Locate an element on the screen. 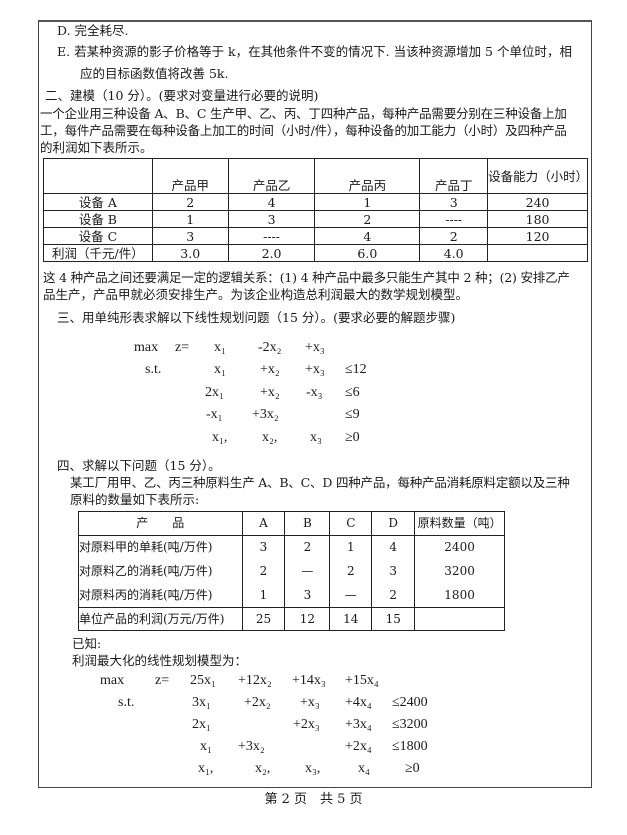 The image size is (627, 835). table-row: 对原料乙的消耗(吨/万件) 2—2 3 3200 is located at coordinates (291, 571).